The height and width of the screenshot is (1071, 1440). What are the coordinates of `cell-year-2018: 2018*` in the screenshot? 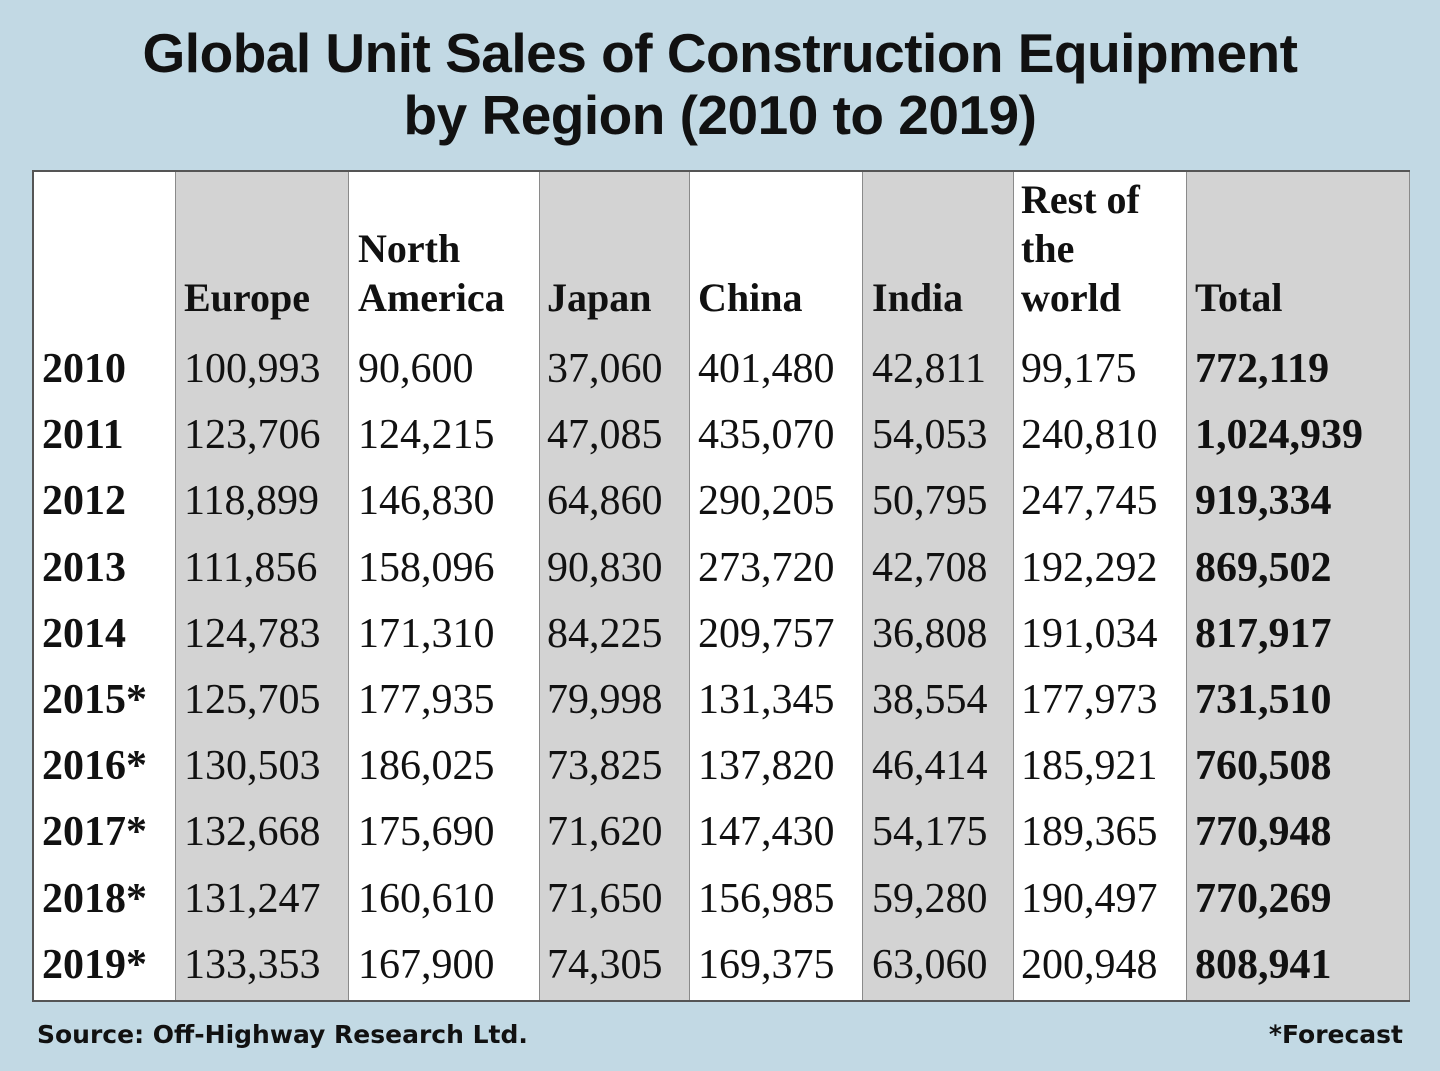 It's located at (94, 898).